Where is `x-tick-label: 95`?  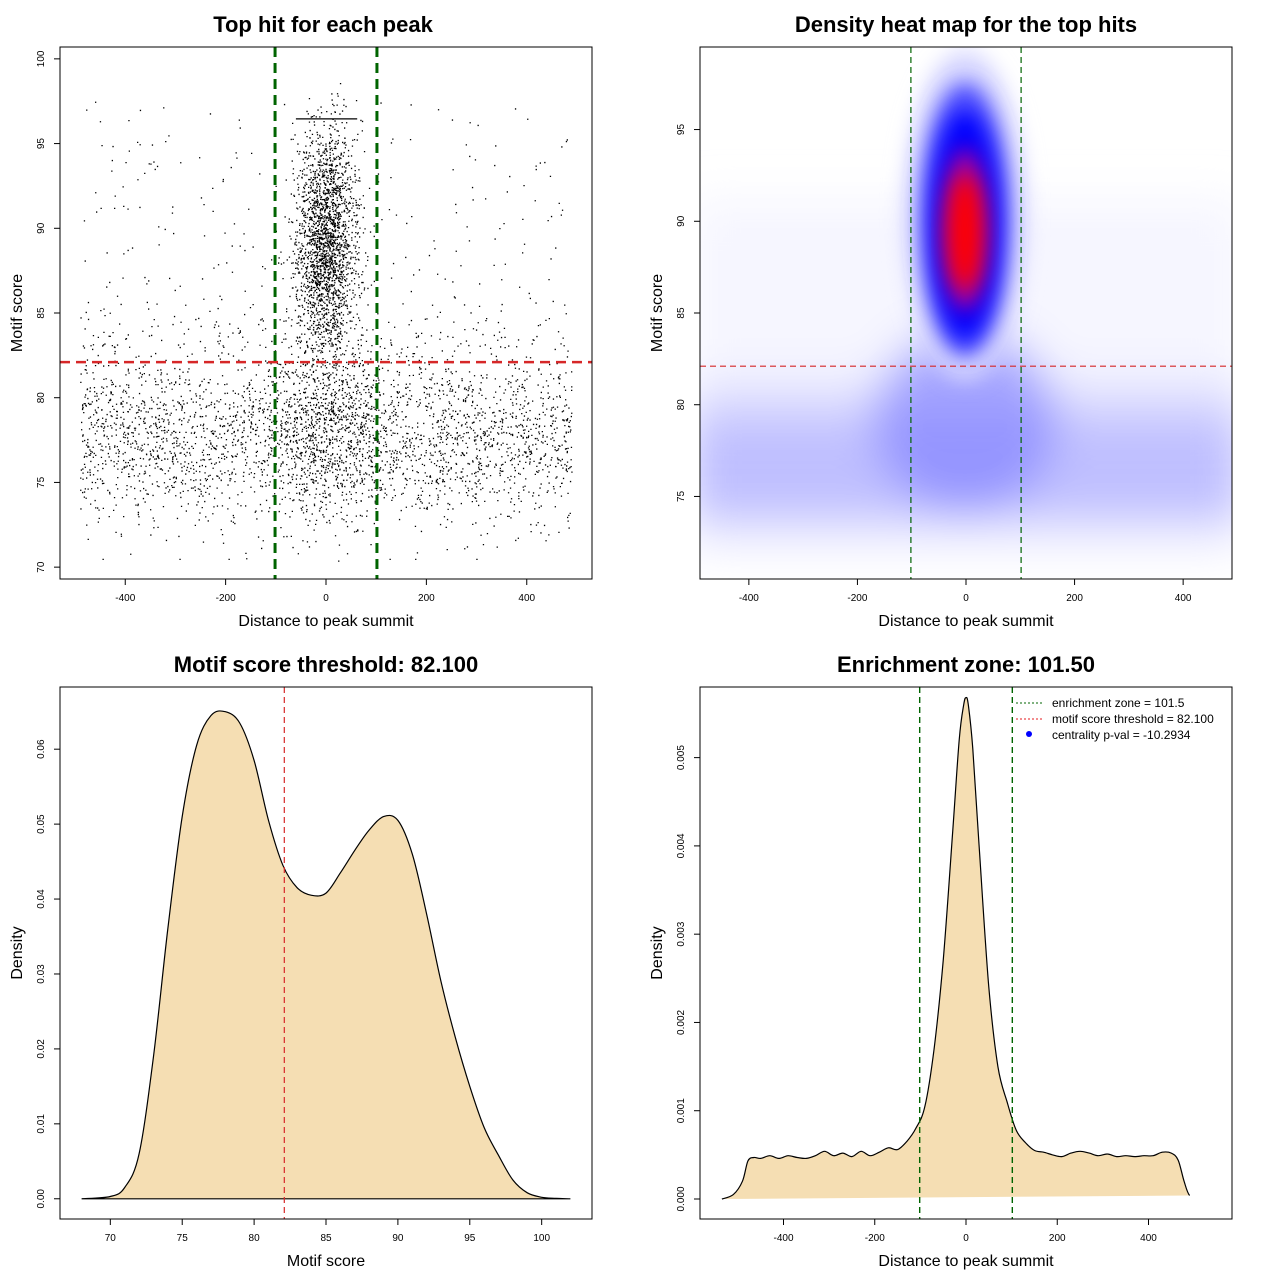
x-tick-label: 95 is located at coordinates (470, 1238).